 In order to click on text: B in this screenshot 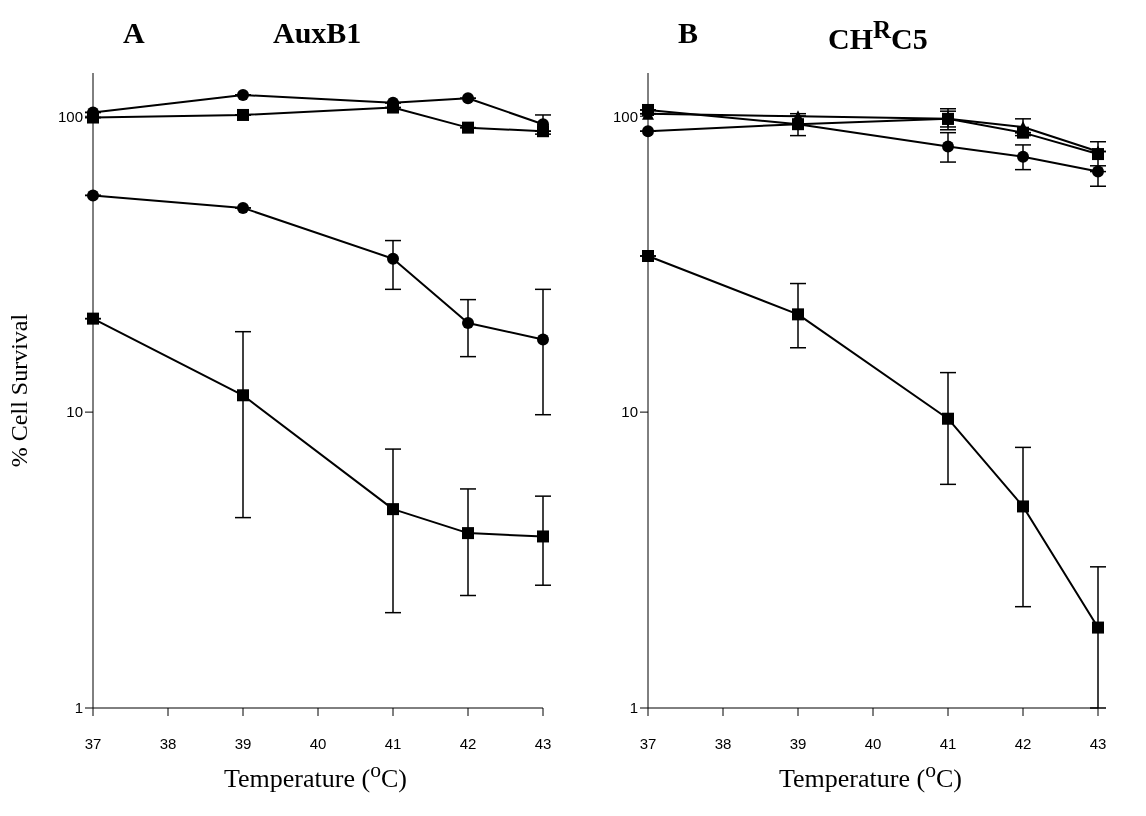, I will do `click(688, 33)`.